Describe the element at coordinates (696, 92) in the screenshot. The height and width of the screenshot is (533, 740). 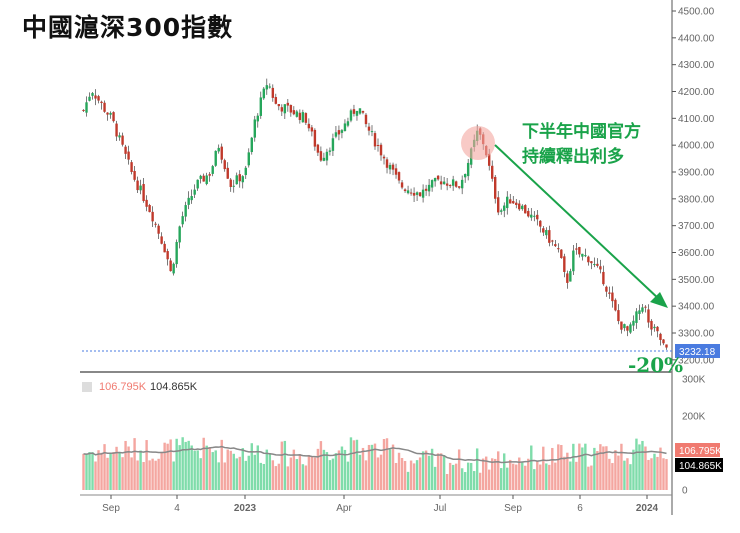
I see `price-tick-label: 4200.00` at that location.